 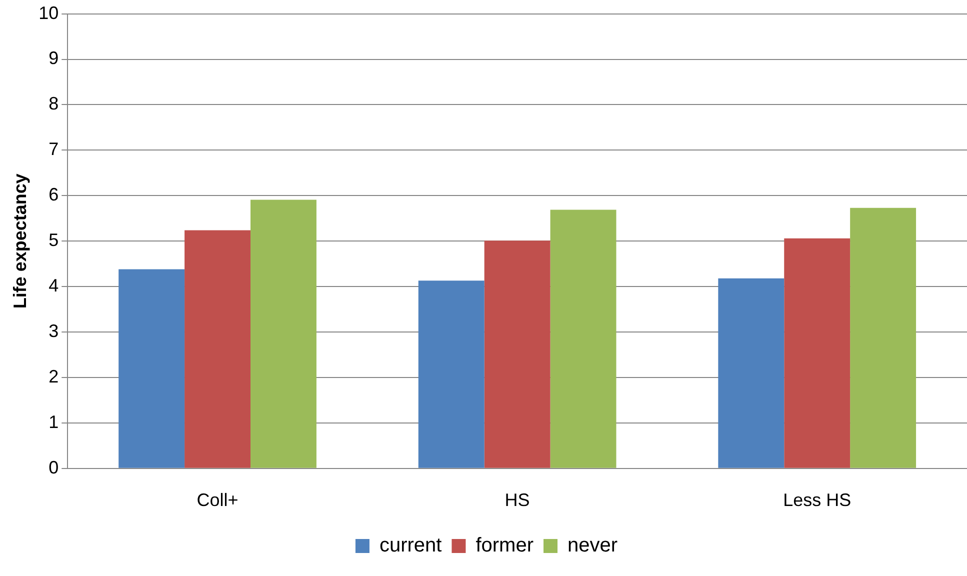 What do you see at coordinates (48, 12) in the screenshot?
I see `y-tick-label: 10` at bounding box center [48, 12].